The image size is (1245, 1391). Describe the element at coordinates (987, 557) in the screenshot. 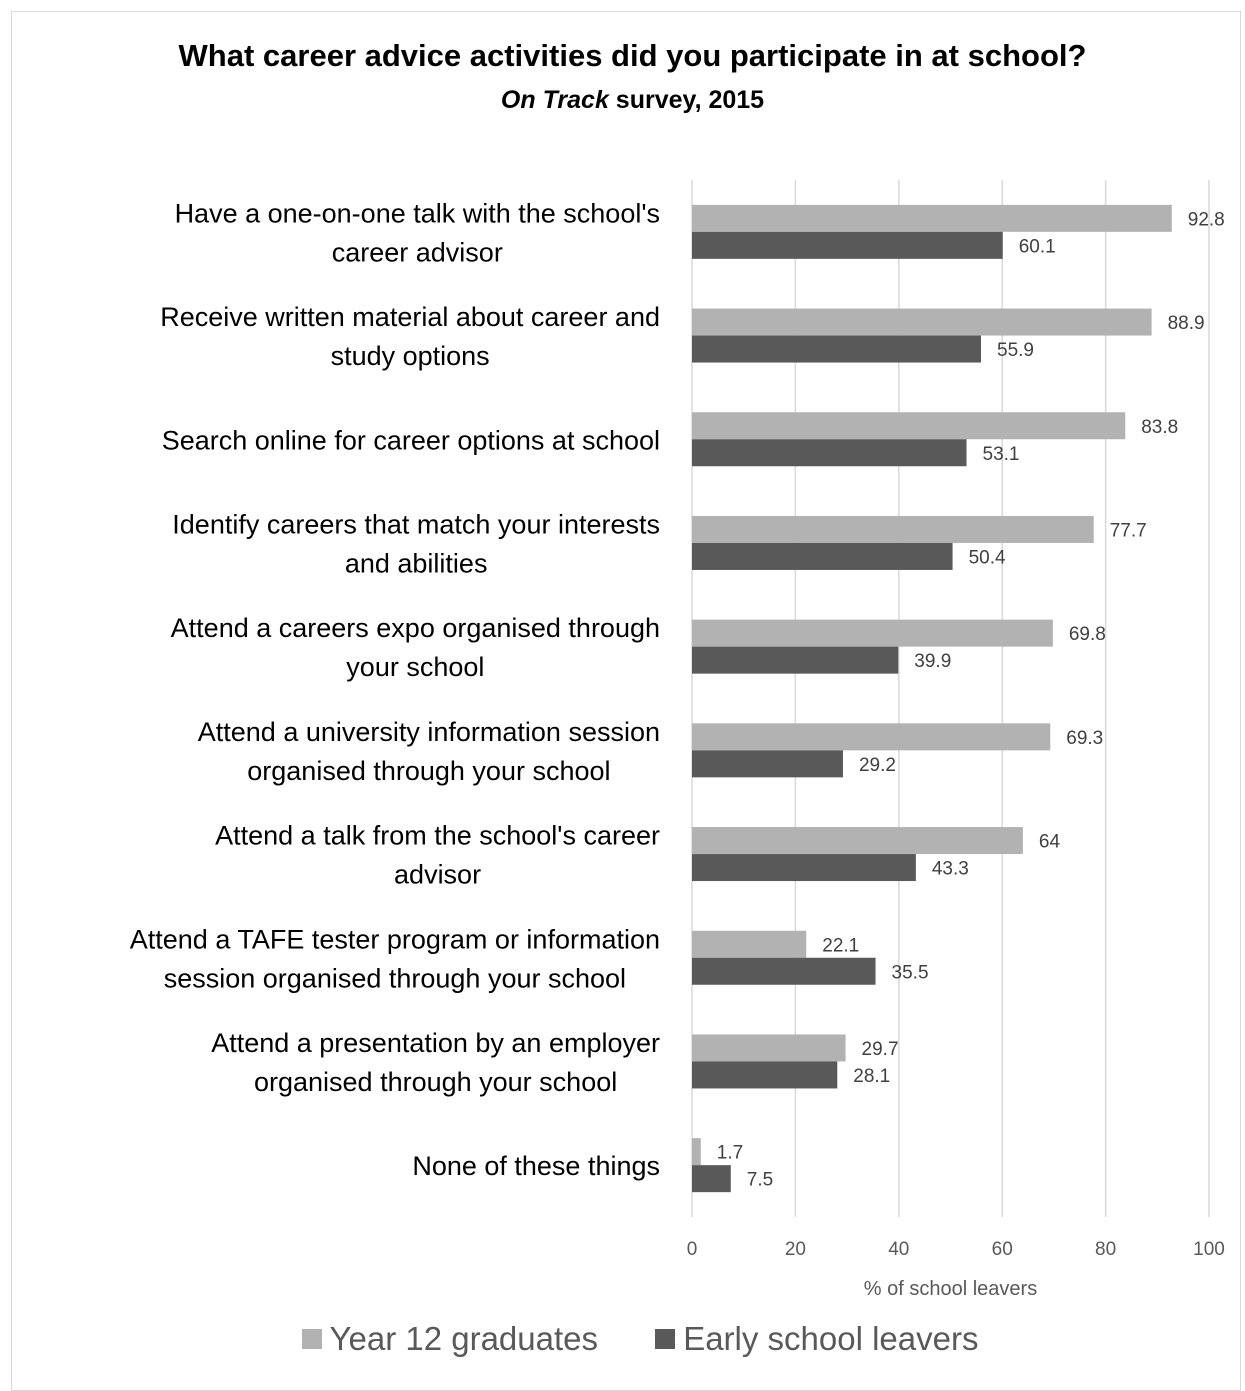

I see `data-label: 50.4` at that location.